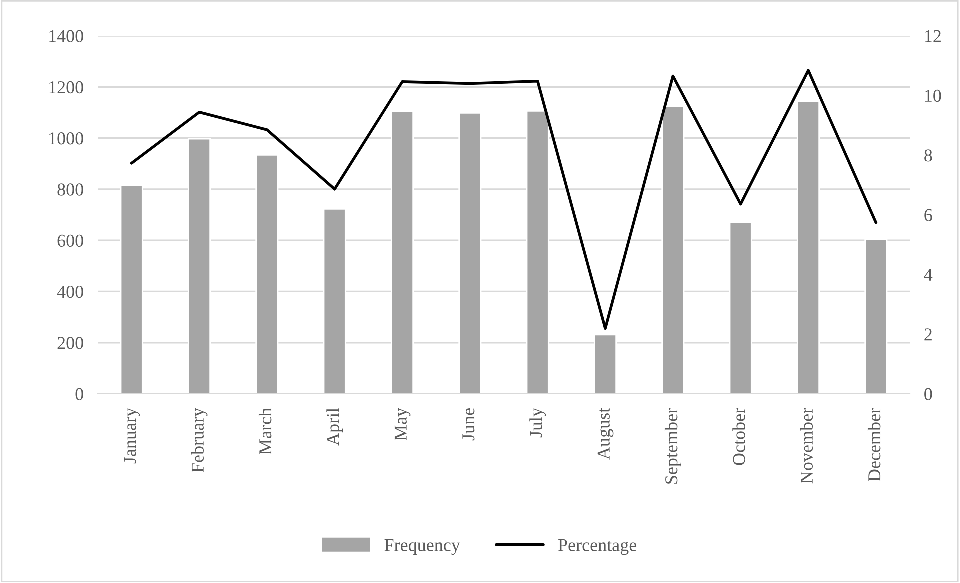 The height and width of the screenshot is (583, 960). Describe the element at coordinates (928, 394) in the screenshot. I see `y2-tick-label: 0` at that location.